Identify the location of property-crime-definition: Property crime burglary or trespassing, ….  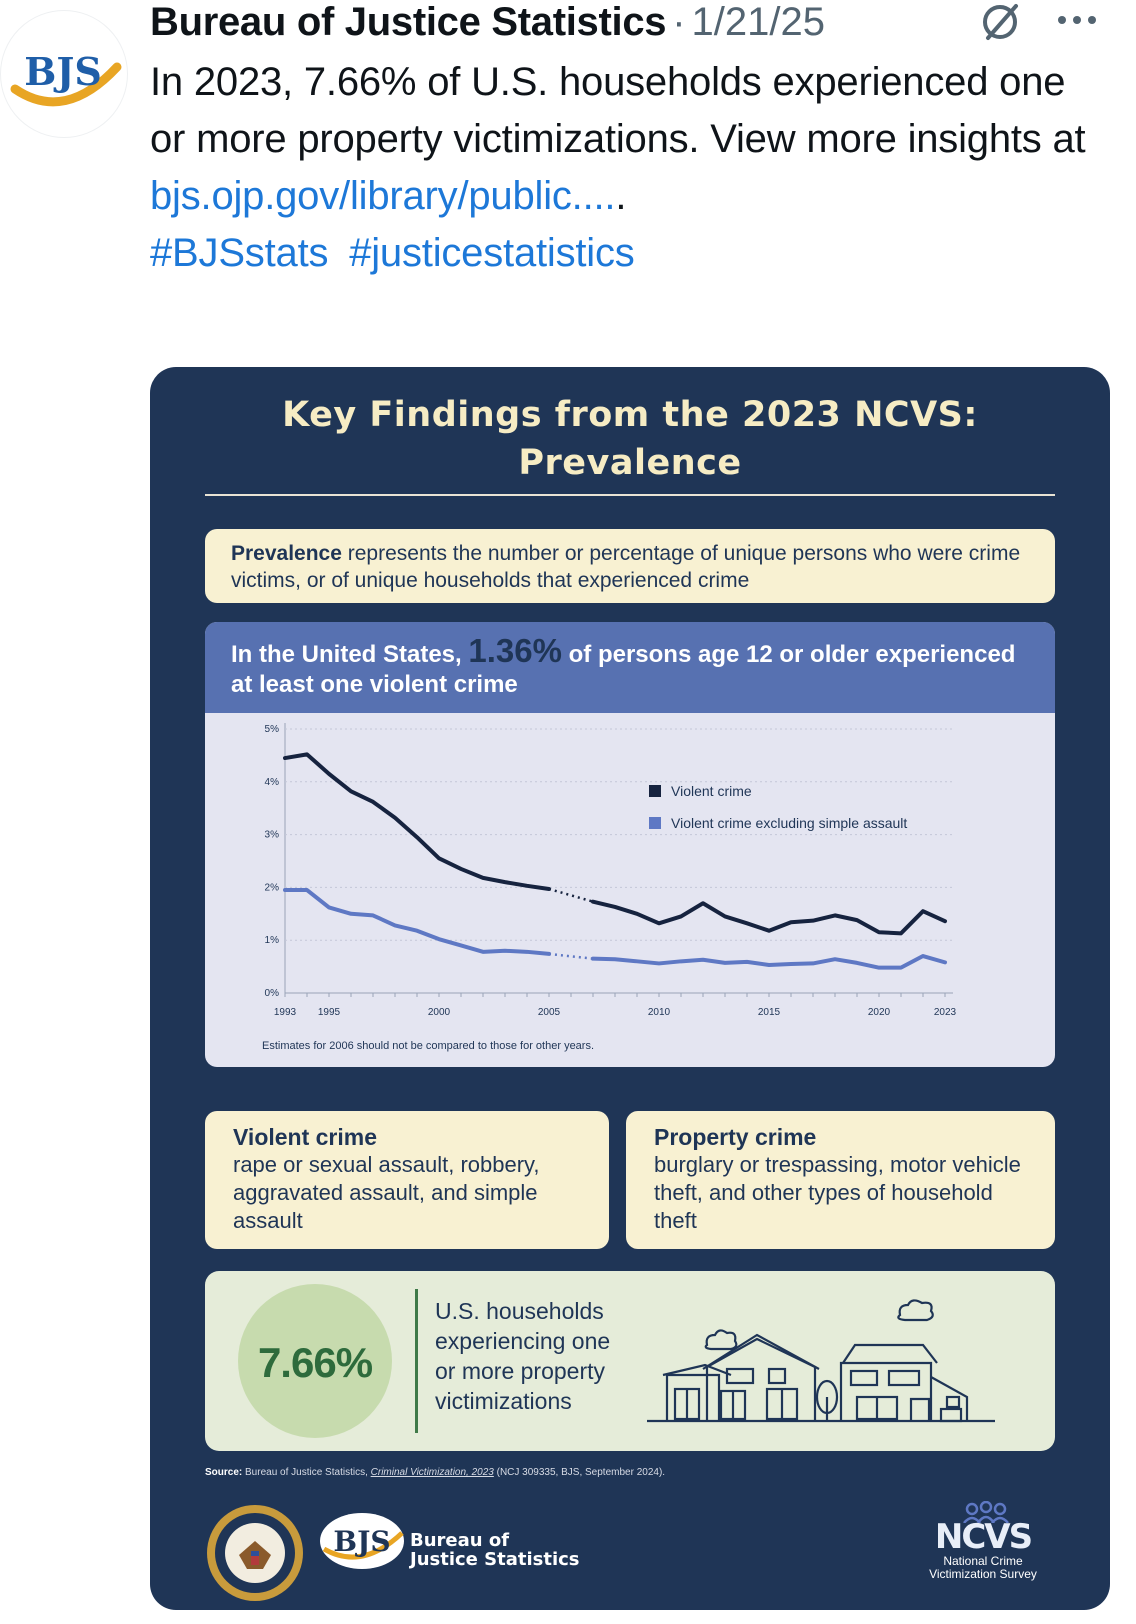
(840, 1180).